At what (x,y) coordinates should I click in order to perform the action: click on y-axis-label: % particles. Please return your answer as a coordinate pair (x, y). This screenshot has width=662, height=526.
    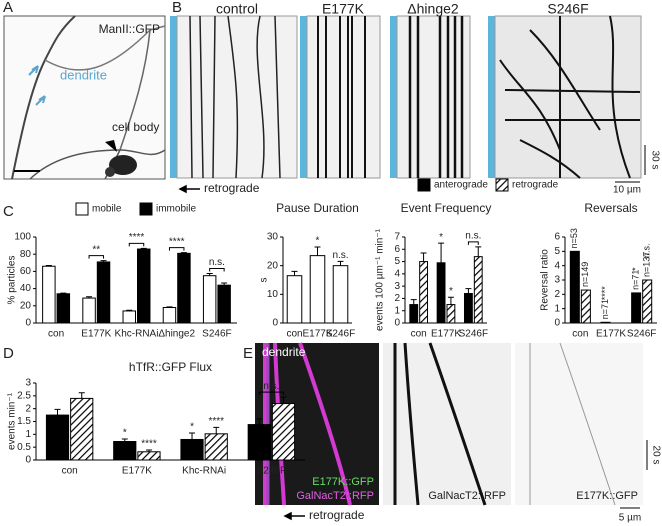
    Looking at the image, I should click on (12, 280).